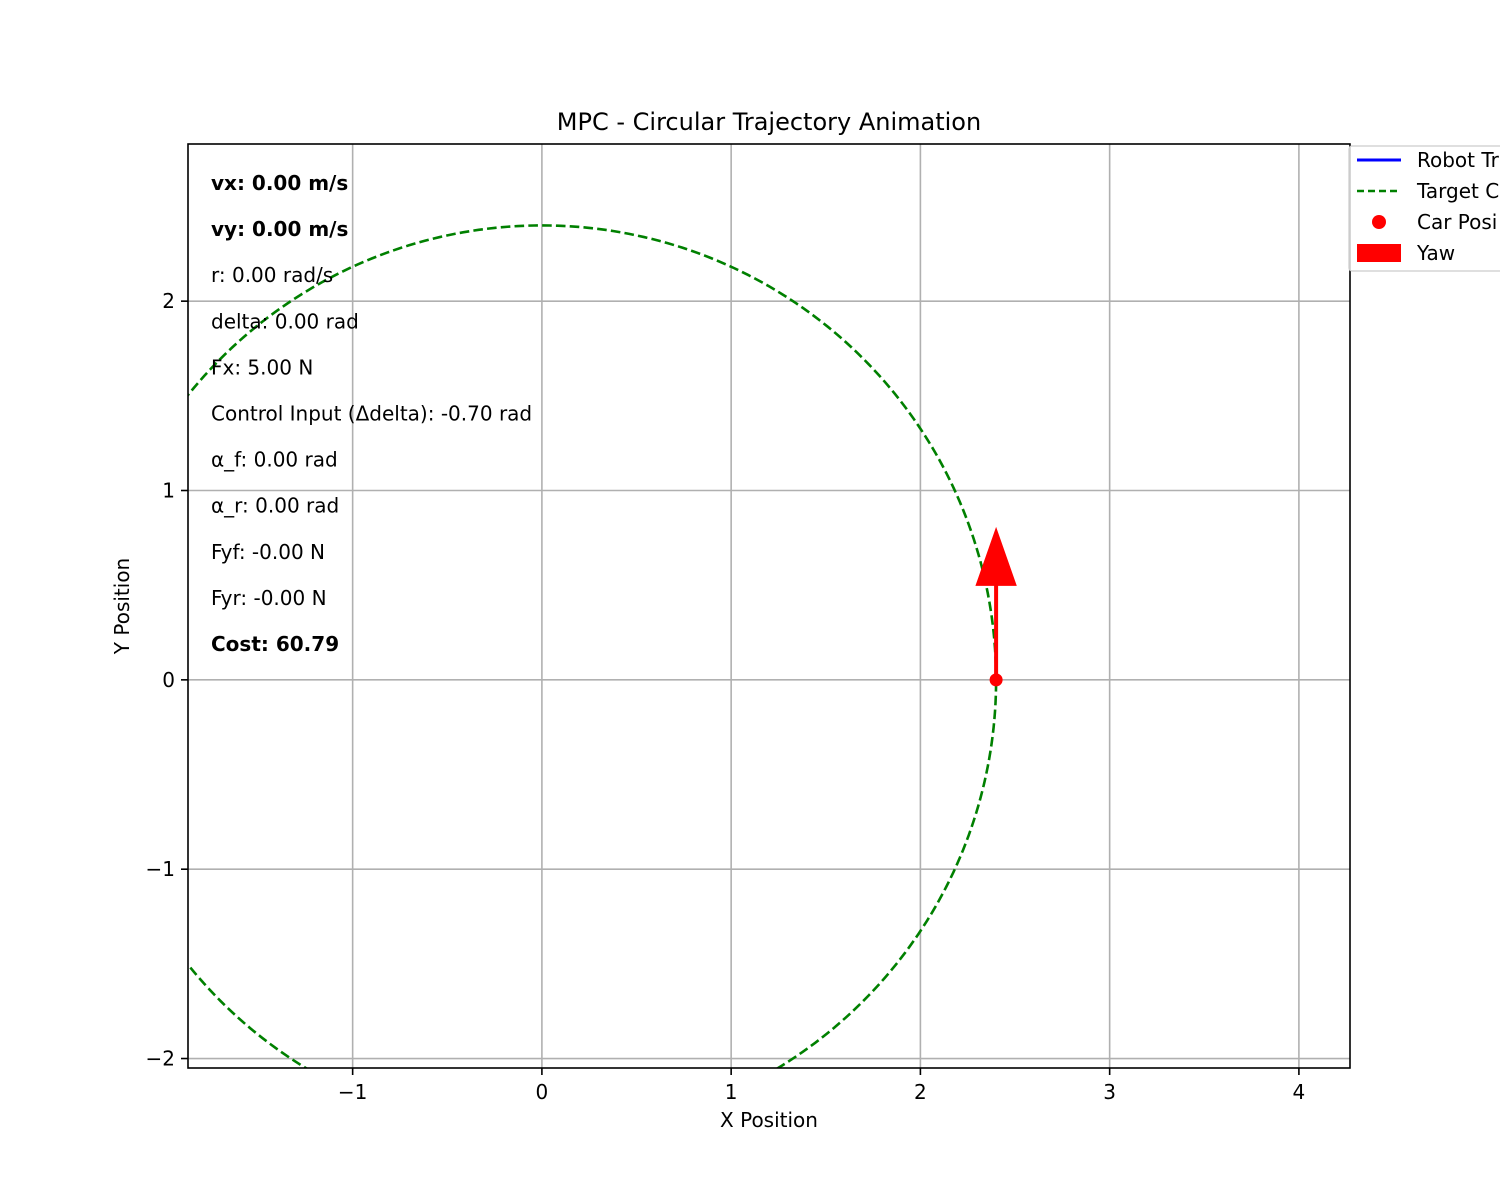 Image resolution: width=1500 pixels, height=1200 pixels. Describe the element at coordinates (1458, 160) in the screenshot. I see `legend-label: Robot Tr` at that location.